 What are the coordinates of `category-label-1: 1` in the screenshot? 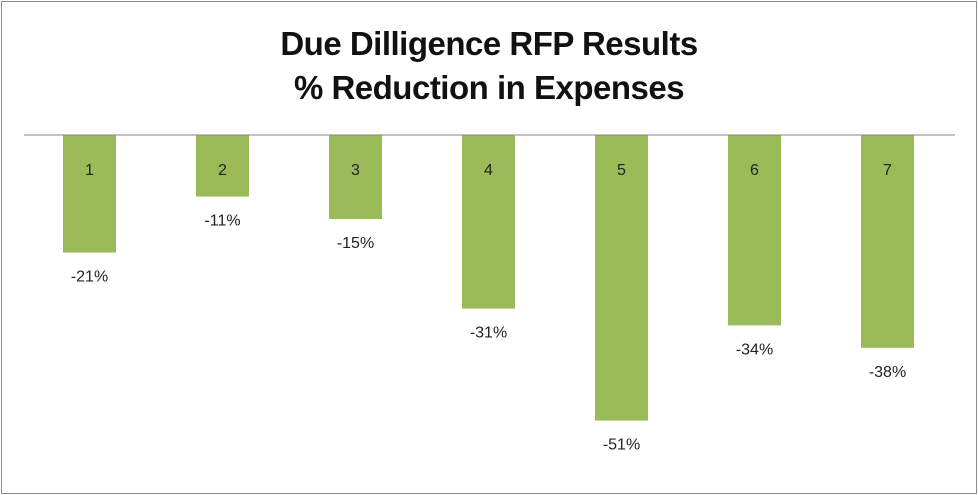 It's located at (89, 170).